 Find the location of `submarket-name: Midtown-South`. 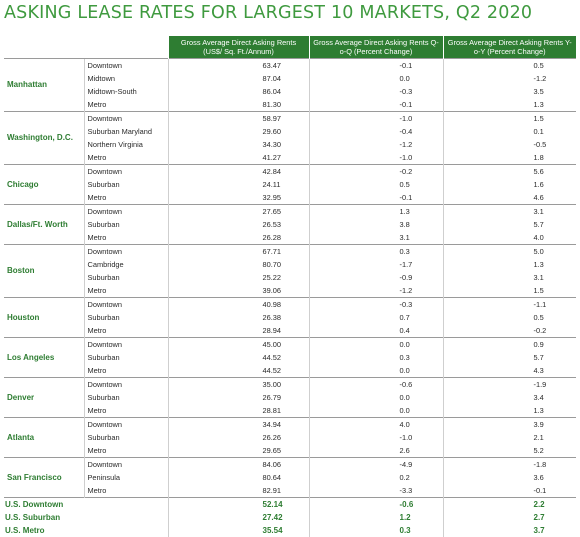

submarket-name: Midtown-South is located at coordinates (126, 91).